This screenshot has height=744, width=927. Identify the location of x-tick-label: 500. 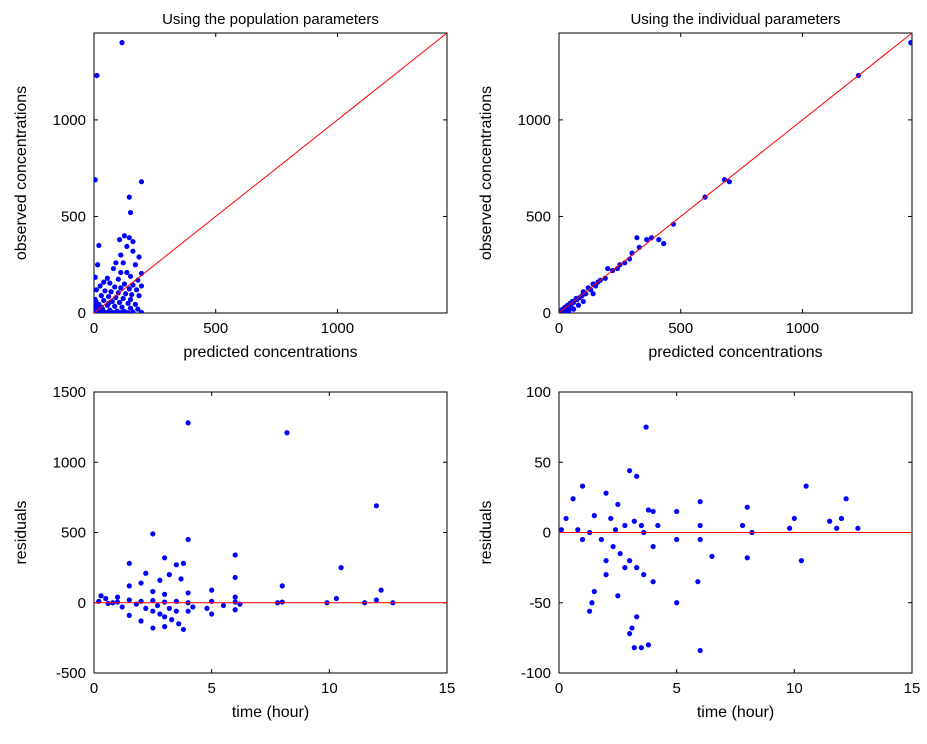
(680, 328).